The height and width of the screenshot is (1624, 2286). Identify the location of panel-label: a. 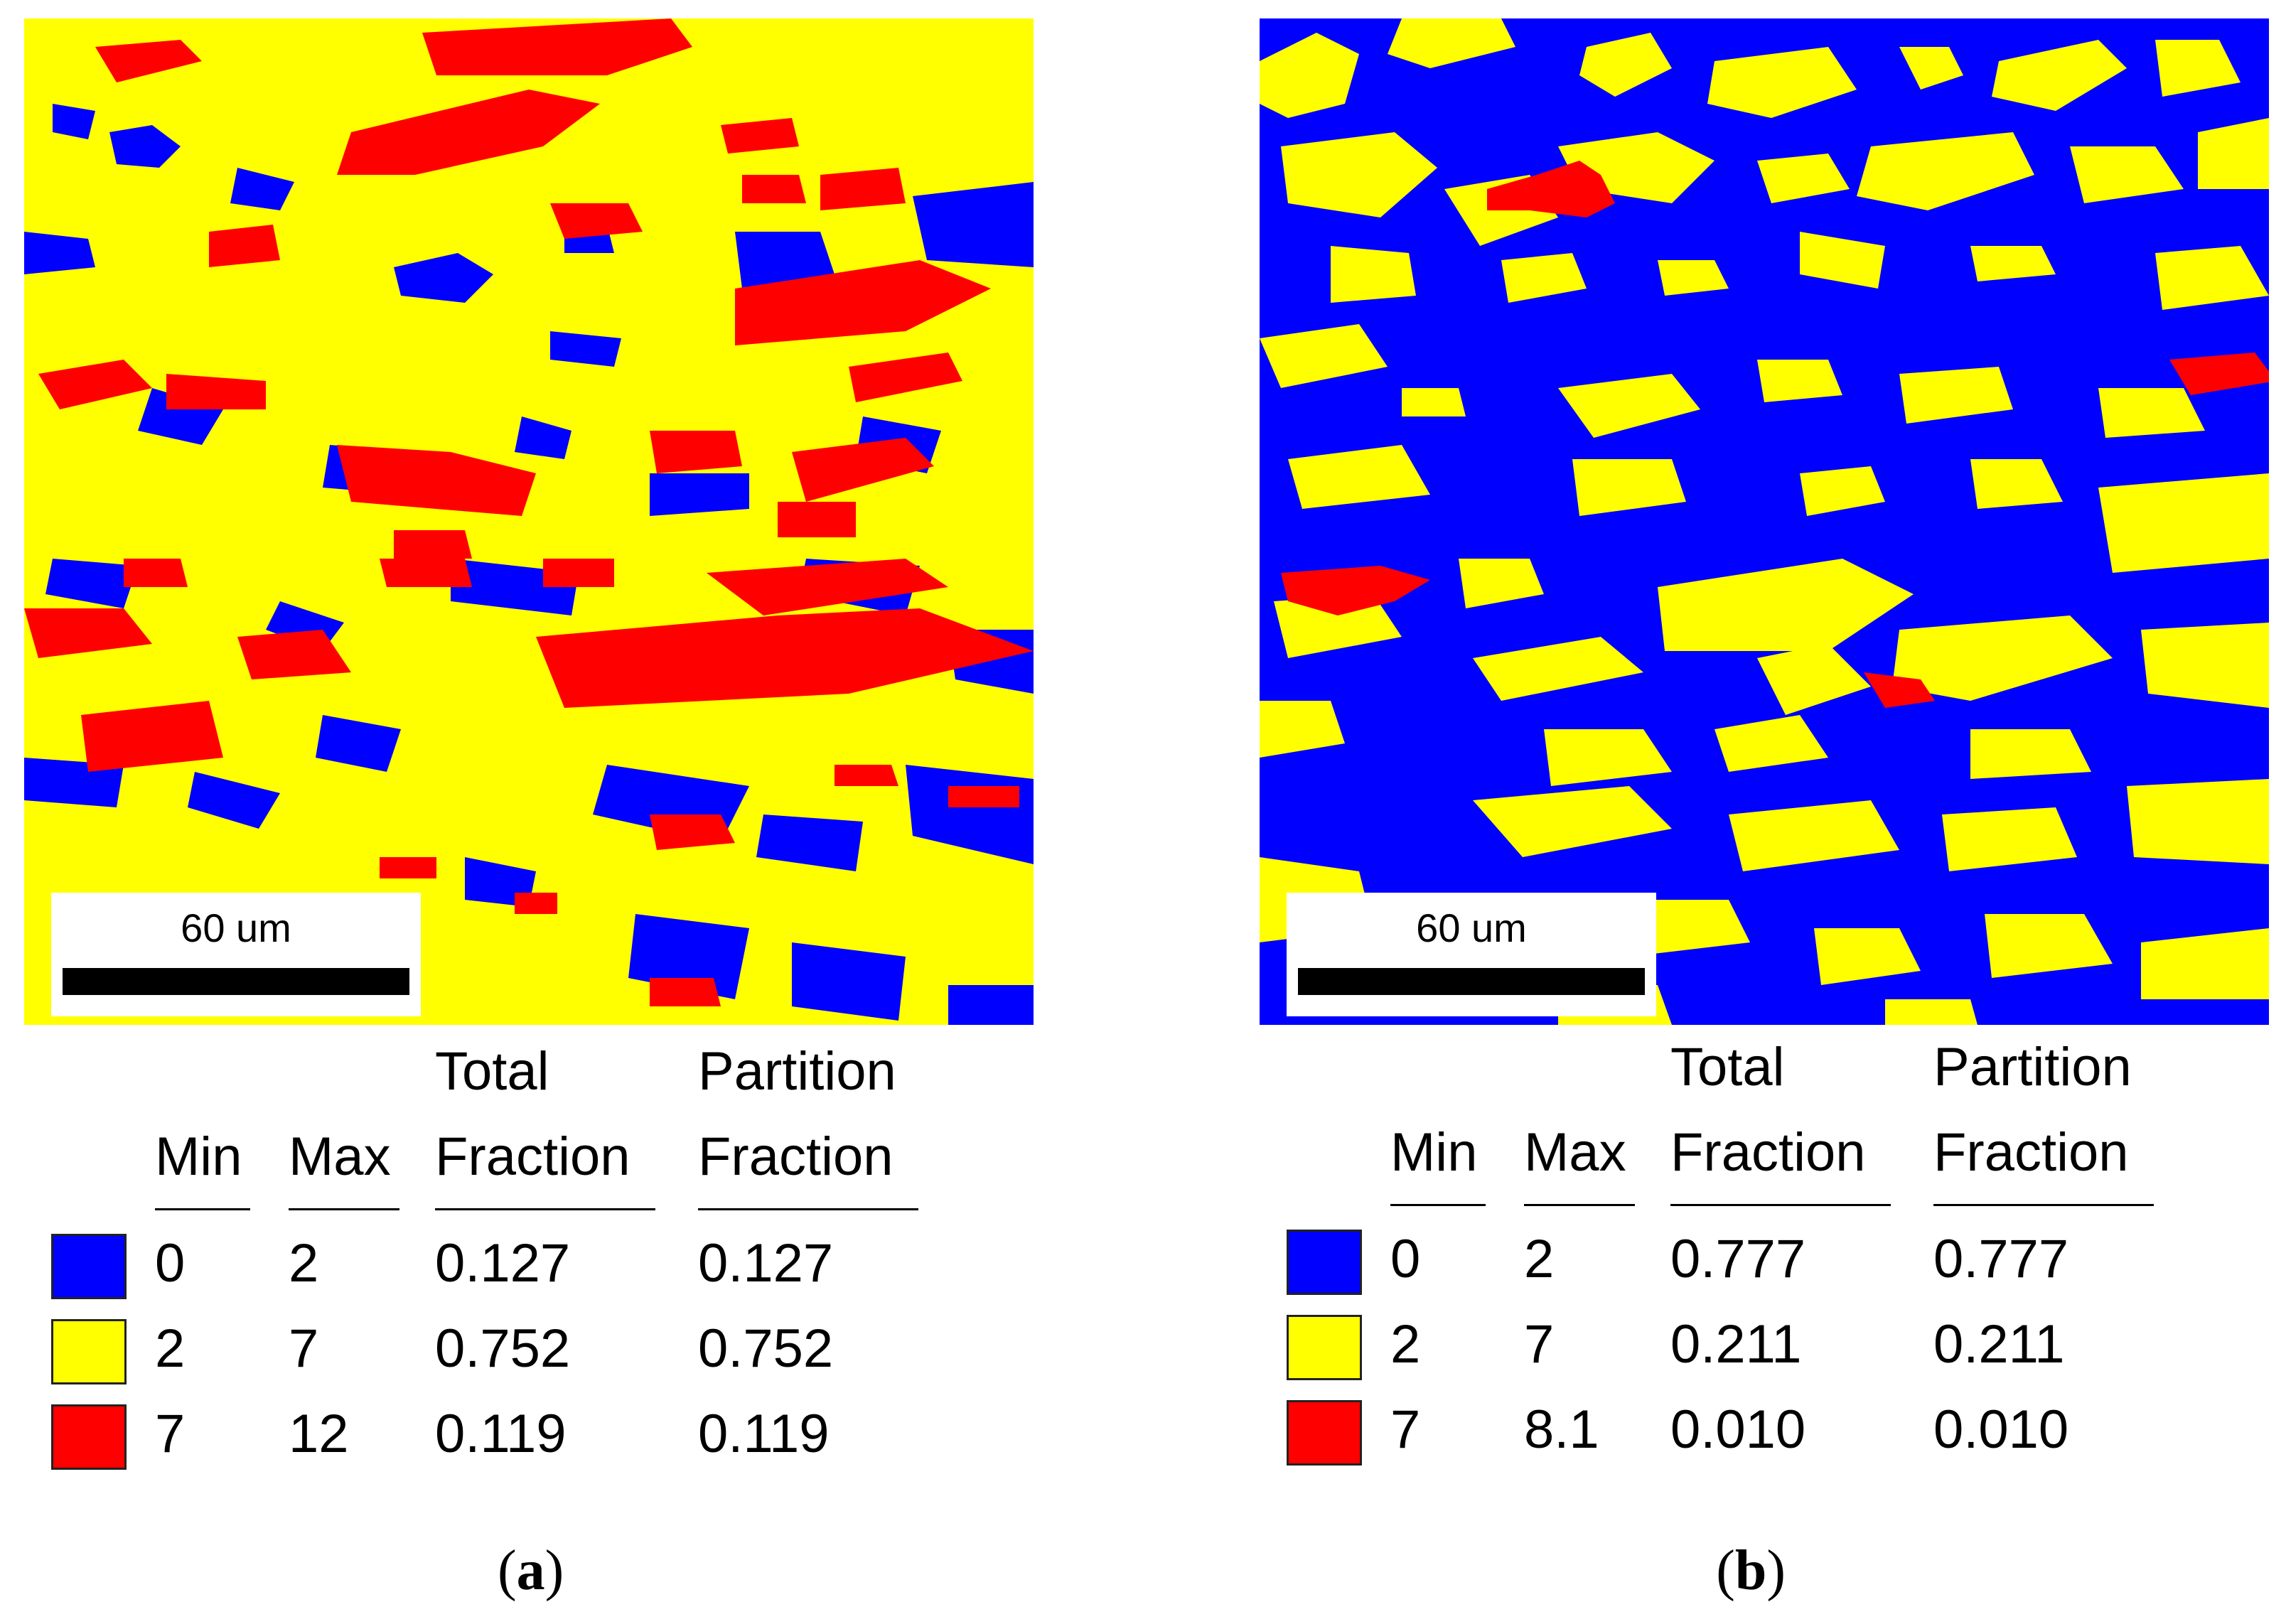
(530, 1570).